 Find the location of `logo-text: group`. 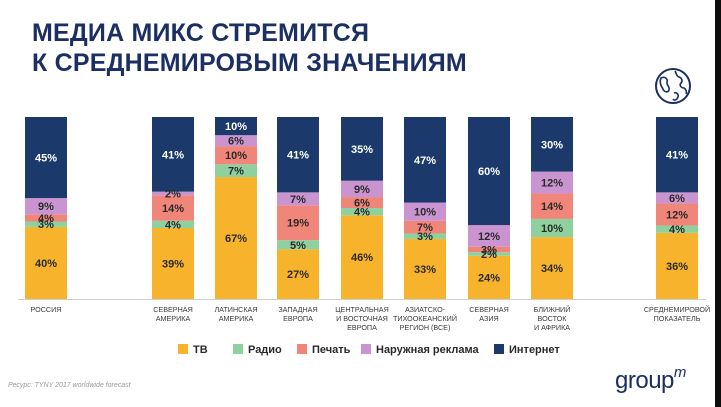

logo-text: group is located at coordinates (644, 380).